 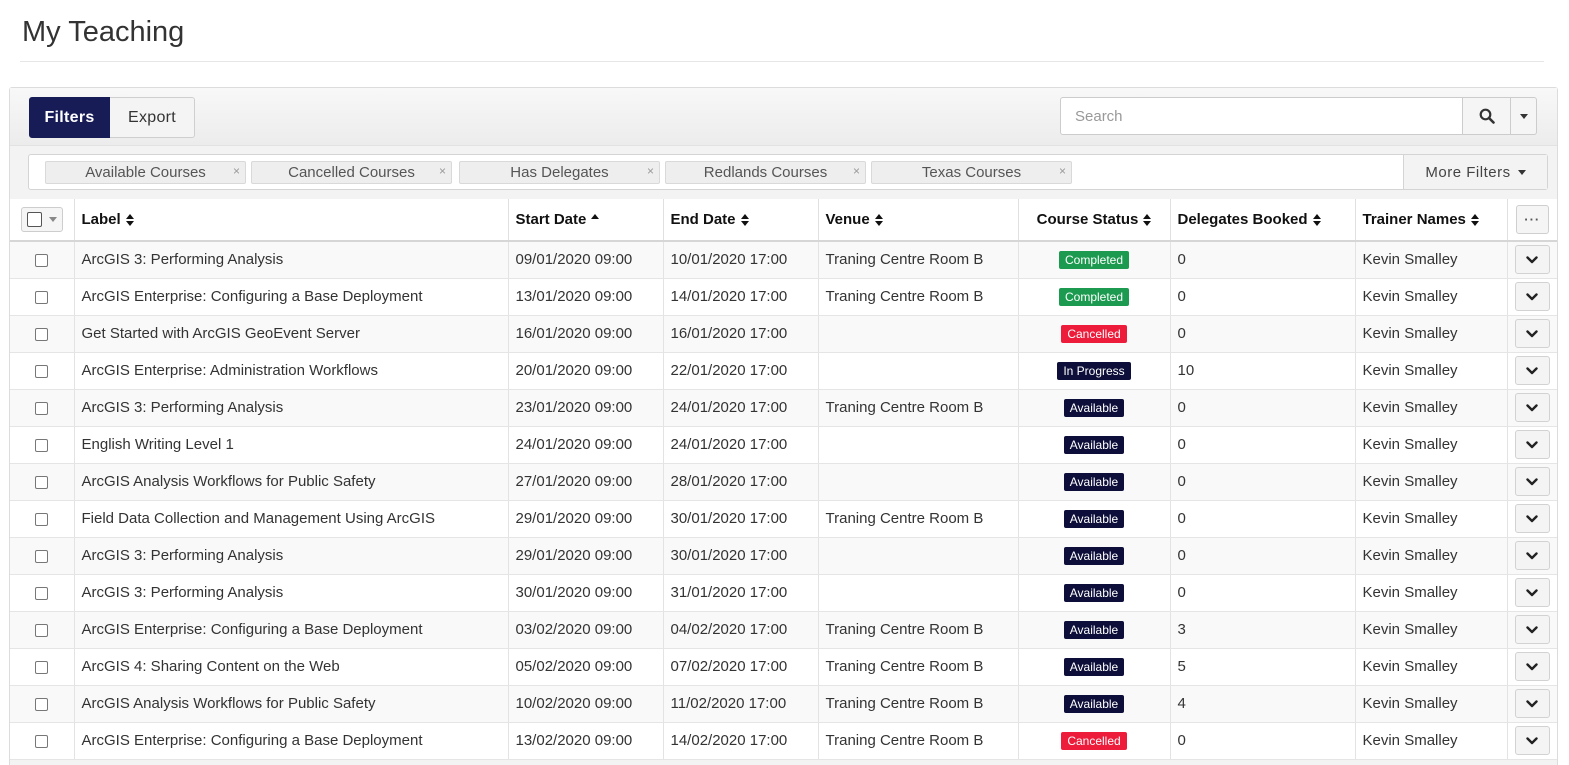 What do you see at coordinates (145, 172) in the screenshot?
I see `filter-chip: Available Courses ×` at bounding box center [145, 172].